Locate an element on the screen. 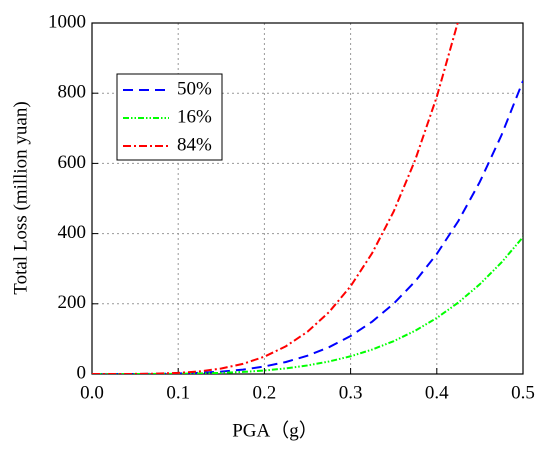 This screenshot has height=449, width=550. legend-label: 84% is located at coordinates (194, 144).